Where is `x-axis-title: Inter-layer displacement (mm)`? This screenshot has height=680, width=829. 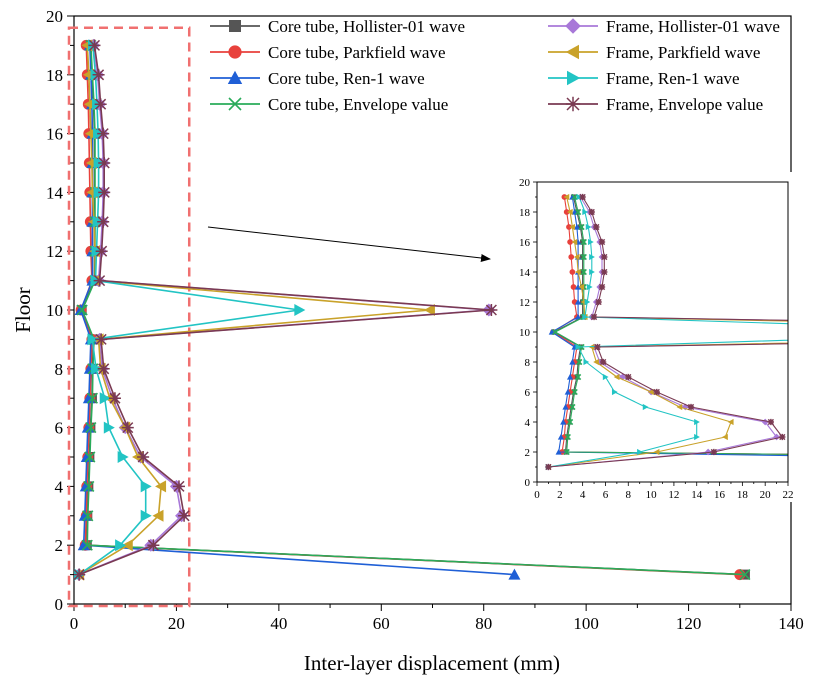
x-axis-title: Inter-layer displacement (mm) is located at coordinates (432, 663).